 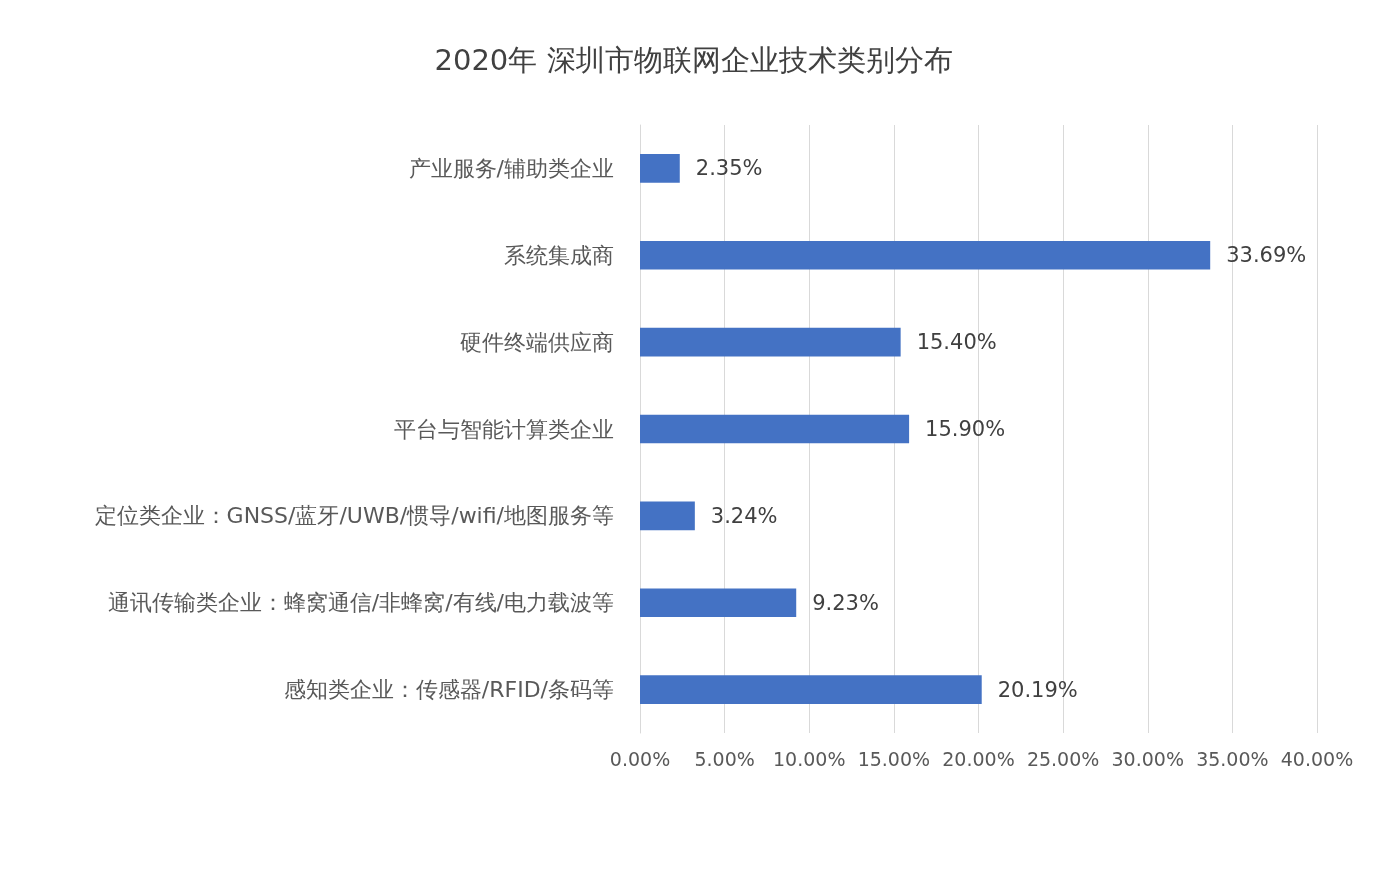 I want to click on data-label: 9.23%, so click(x=845, y=602).